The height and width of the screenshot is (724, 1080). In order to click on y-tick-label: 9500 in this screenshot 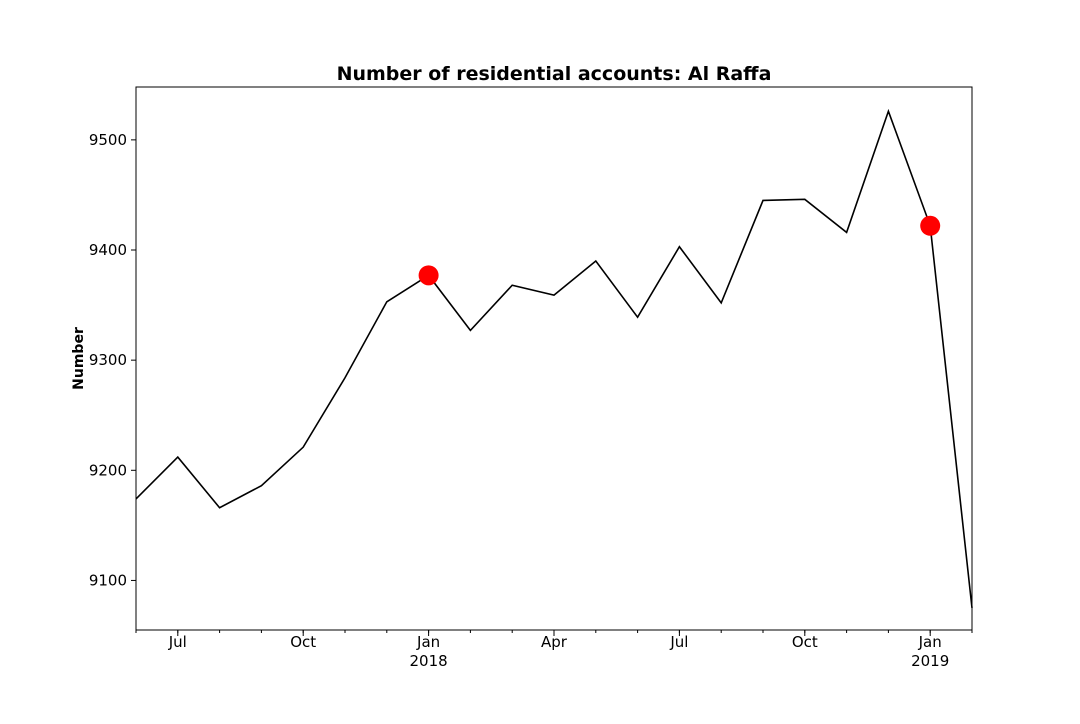, I will do `click(108, 140)`.